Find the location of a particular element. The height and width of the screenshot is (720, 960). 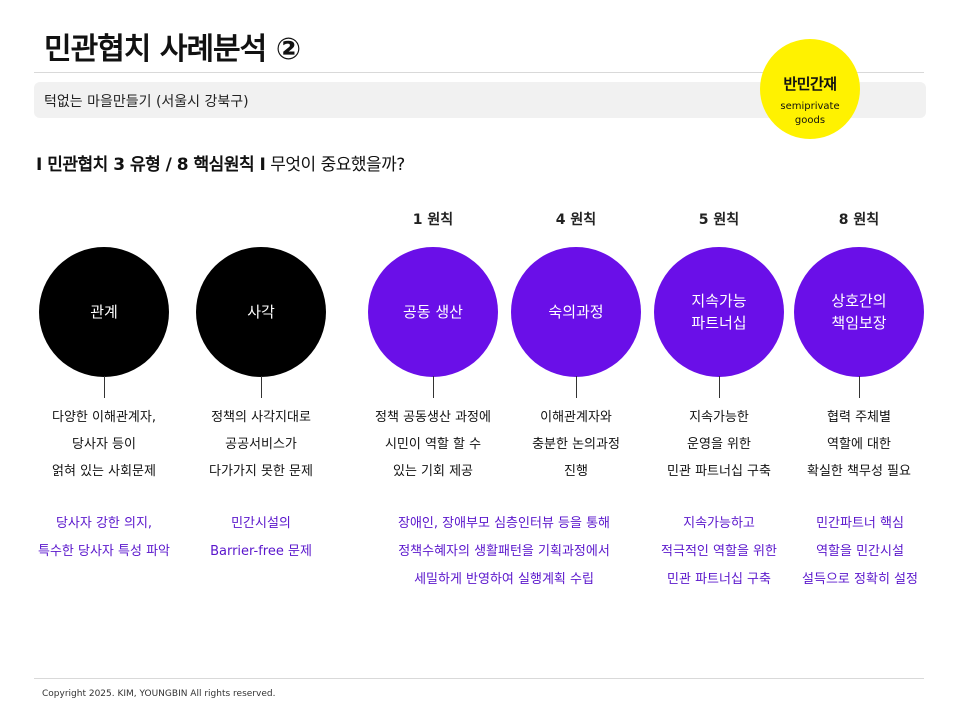

principle-label: 4 원칙 is located at coordinates (576, 220).